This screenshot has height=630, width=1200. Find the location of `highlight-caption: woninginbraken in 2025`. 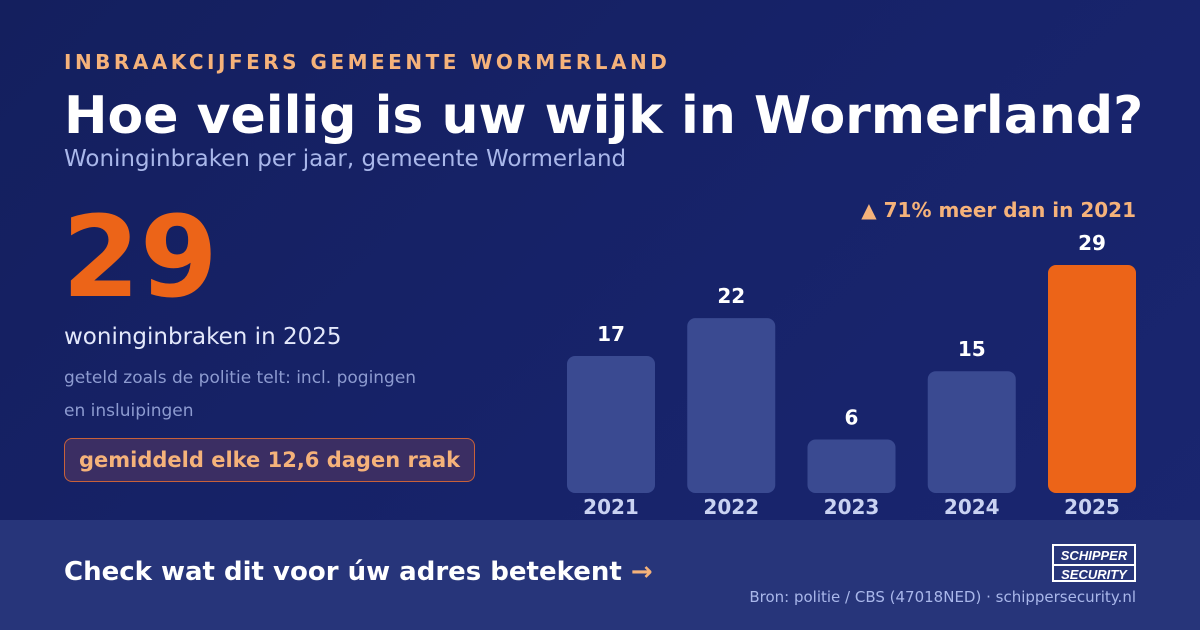

highlight-caption: woninginbraken in 2025 is located at coordinates (203, 337).